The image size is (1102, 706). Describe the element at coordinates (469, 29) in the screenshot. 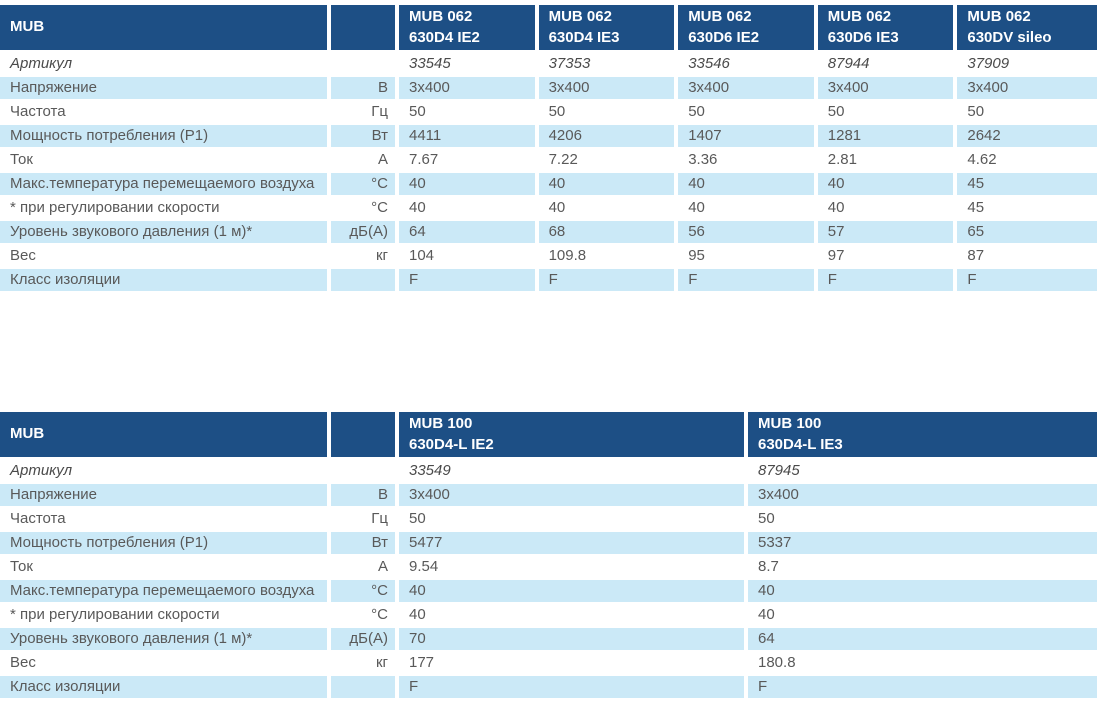

I see `product-header-cell: MUB 062 630D4 IE2` at that location.